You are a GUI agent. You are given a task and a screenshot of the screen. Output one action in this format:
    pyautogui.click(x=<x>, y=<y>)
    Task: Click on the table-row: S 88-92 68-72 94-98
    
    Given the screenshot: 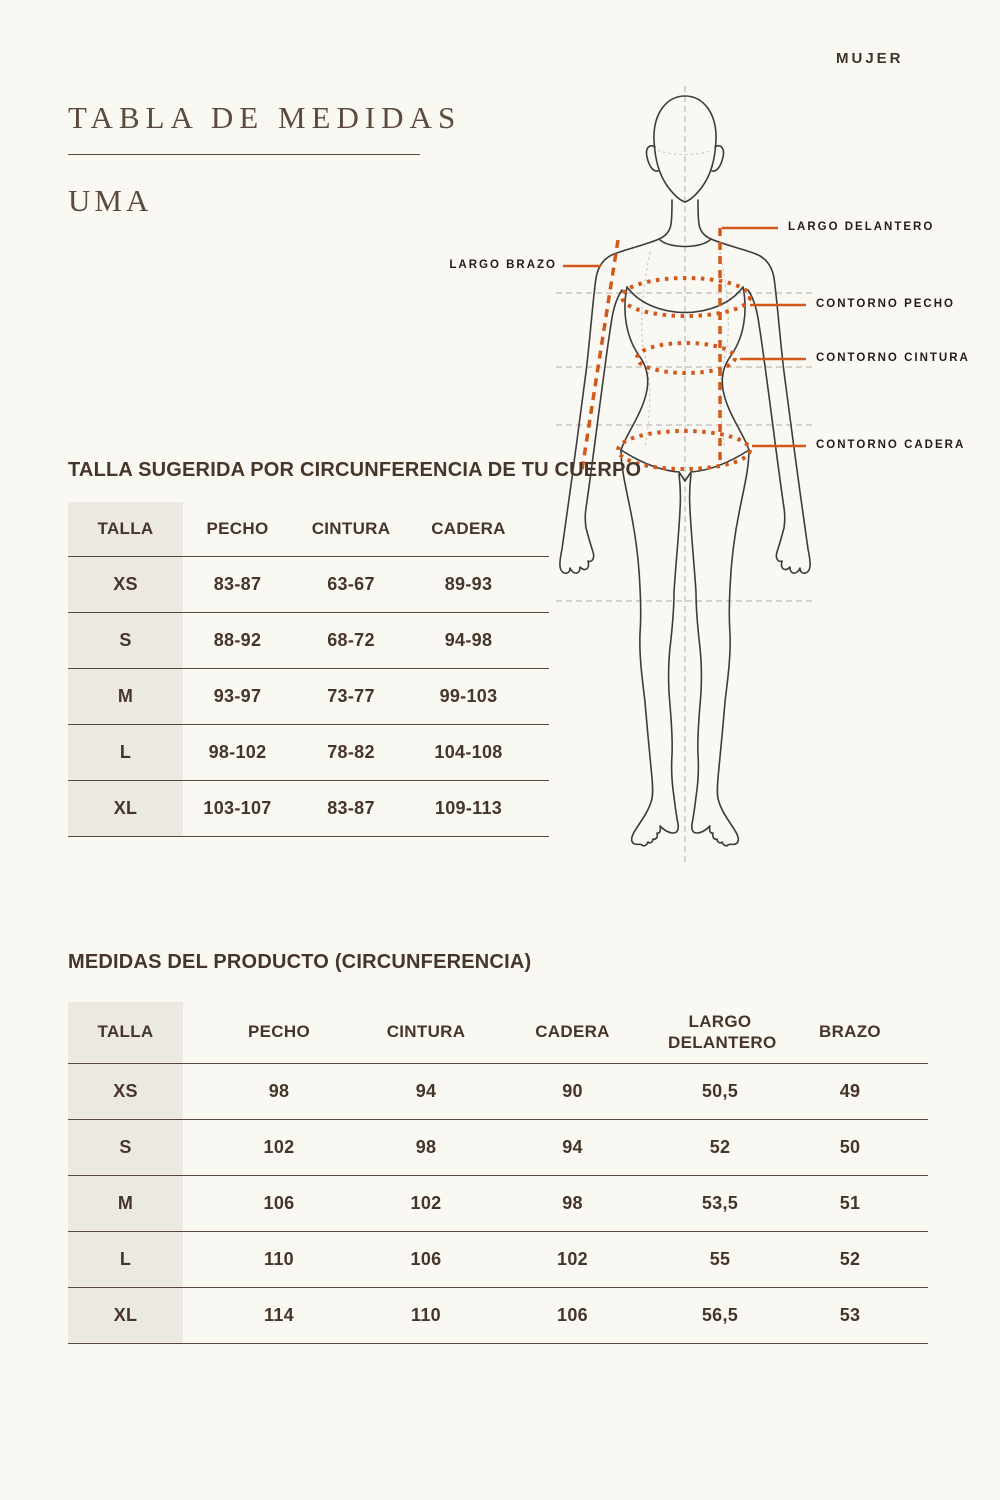 What is the action you would take?
    pyautogui.click(x=308, y=640)
    